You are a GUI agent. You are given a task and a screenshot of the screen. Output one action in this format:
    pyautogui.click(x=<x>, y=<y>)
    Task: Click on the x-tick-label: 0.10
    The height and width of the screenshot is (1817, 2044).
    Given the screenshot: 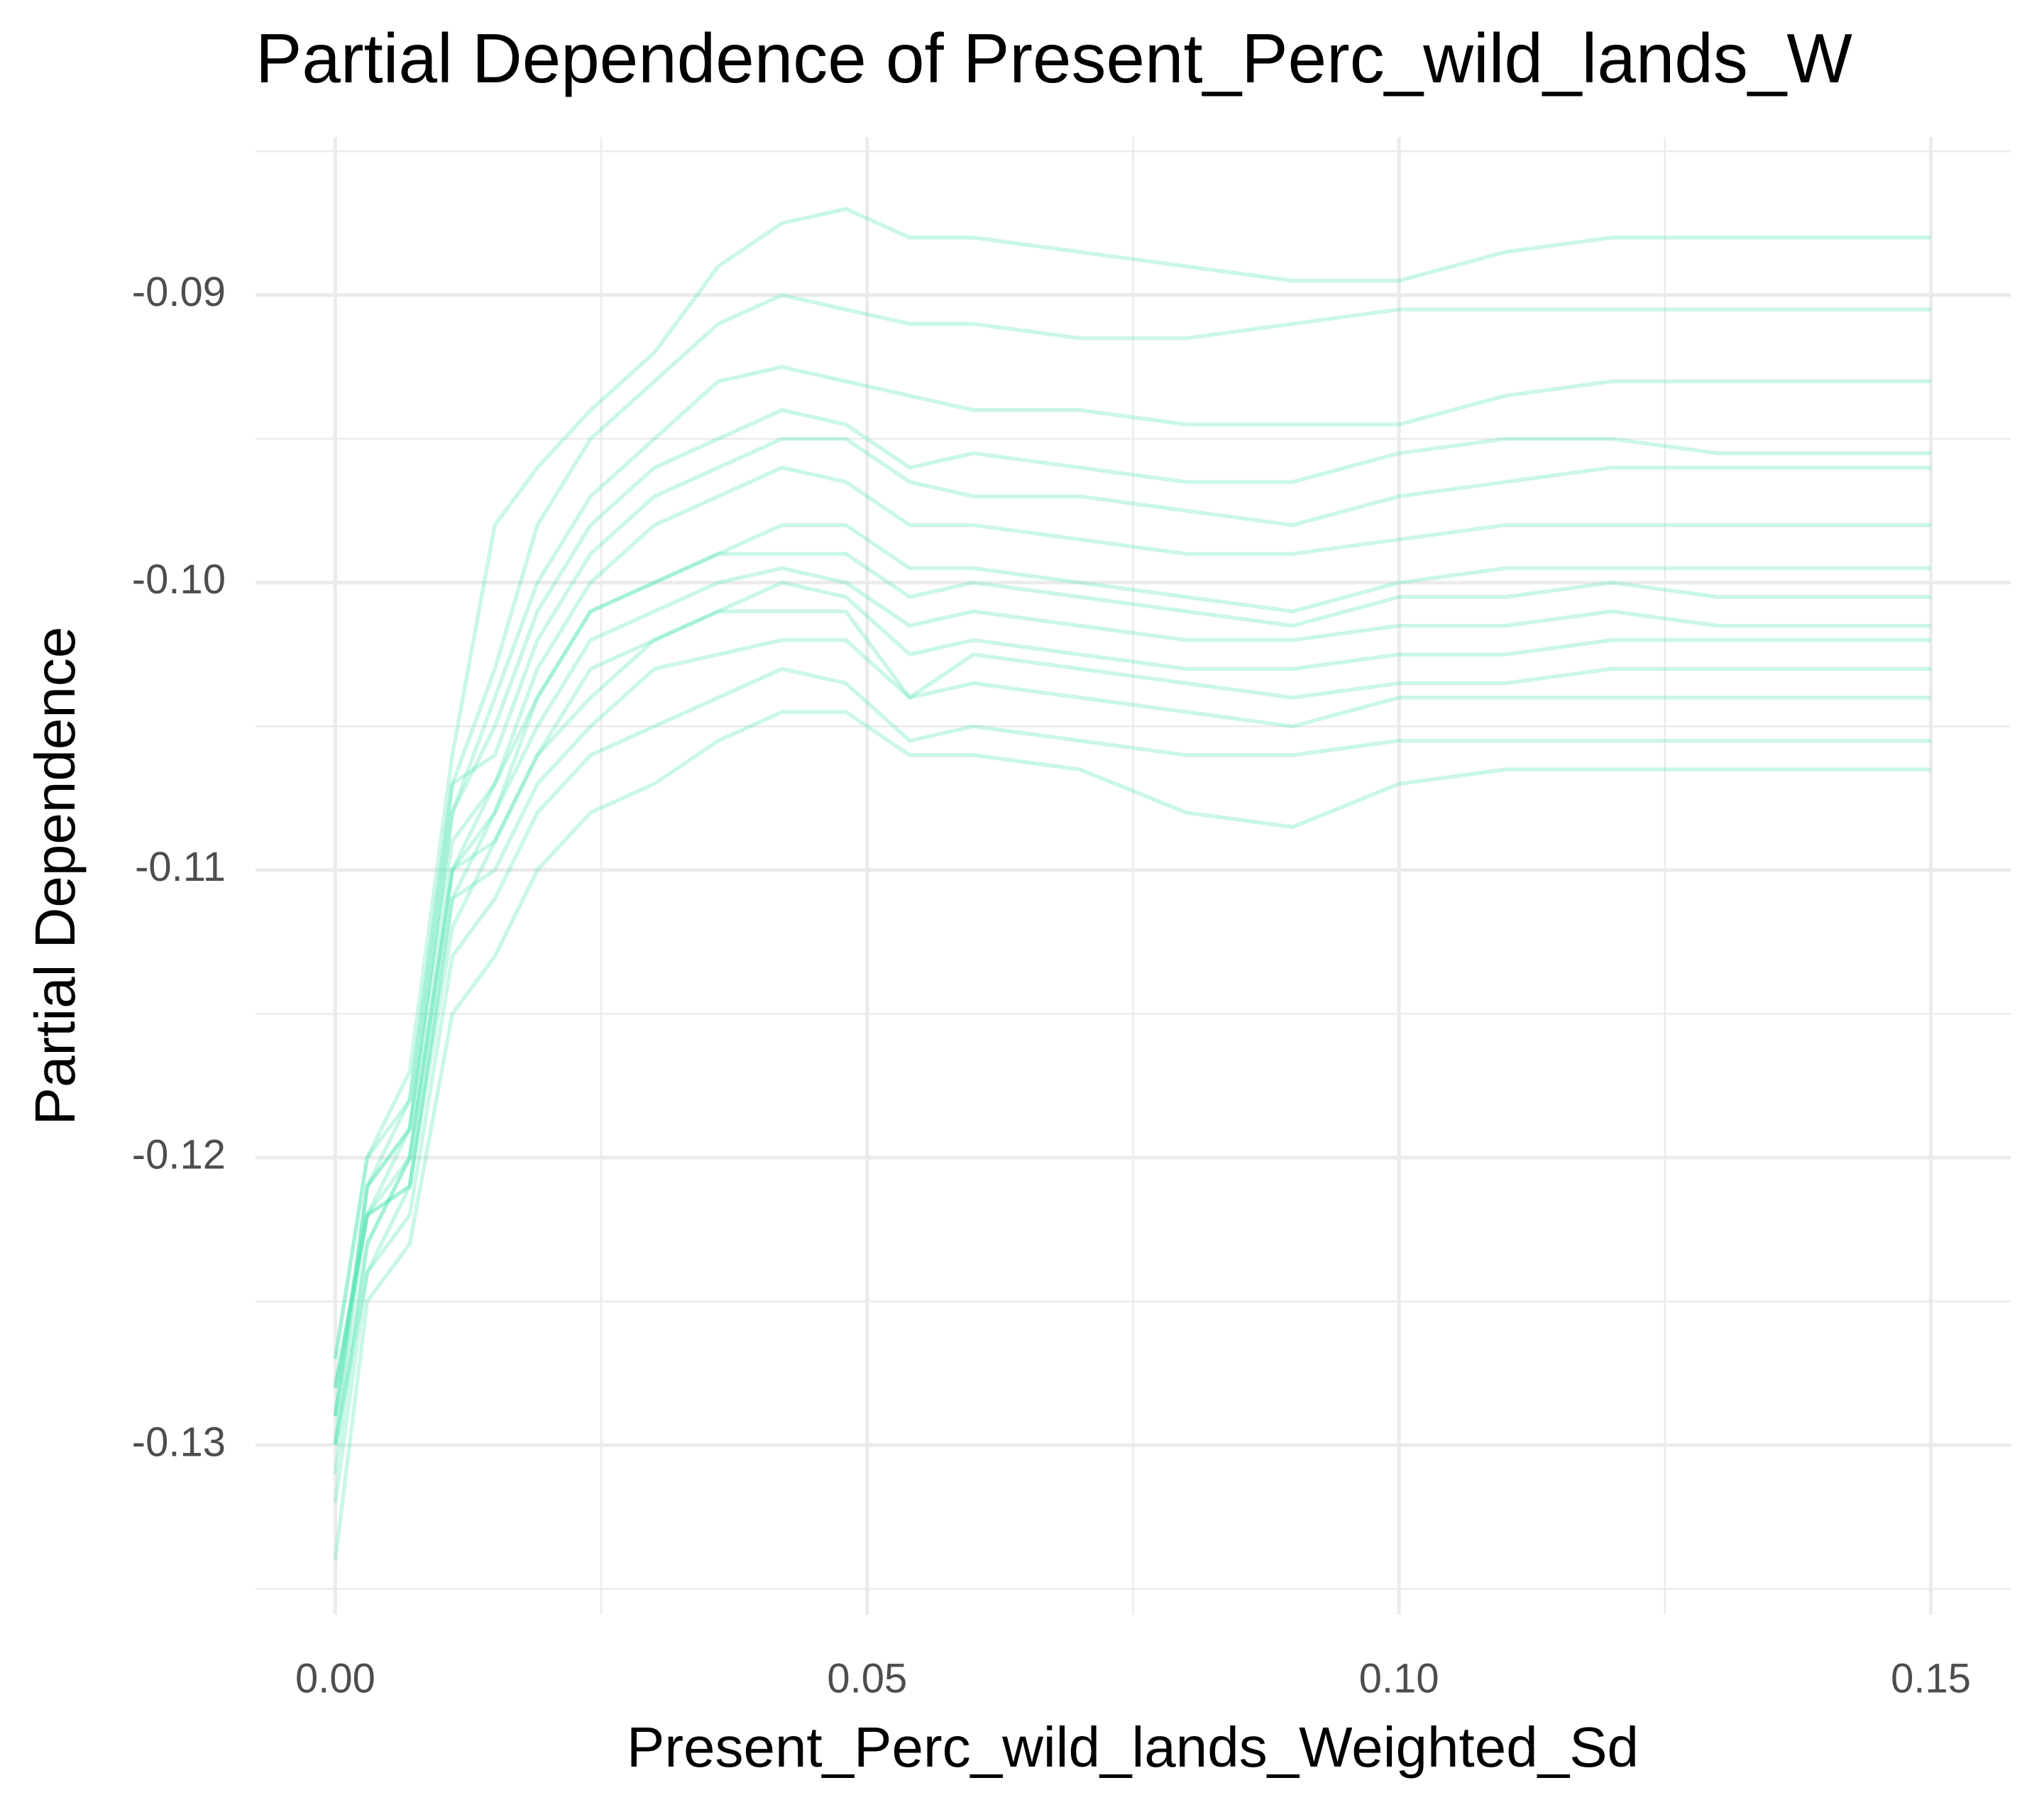 What is the action you would take?
    pyautogui.click(x=1399, y=1678)
    